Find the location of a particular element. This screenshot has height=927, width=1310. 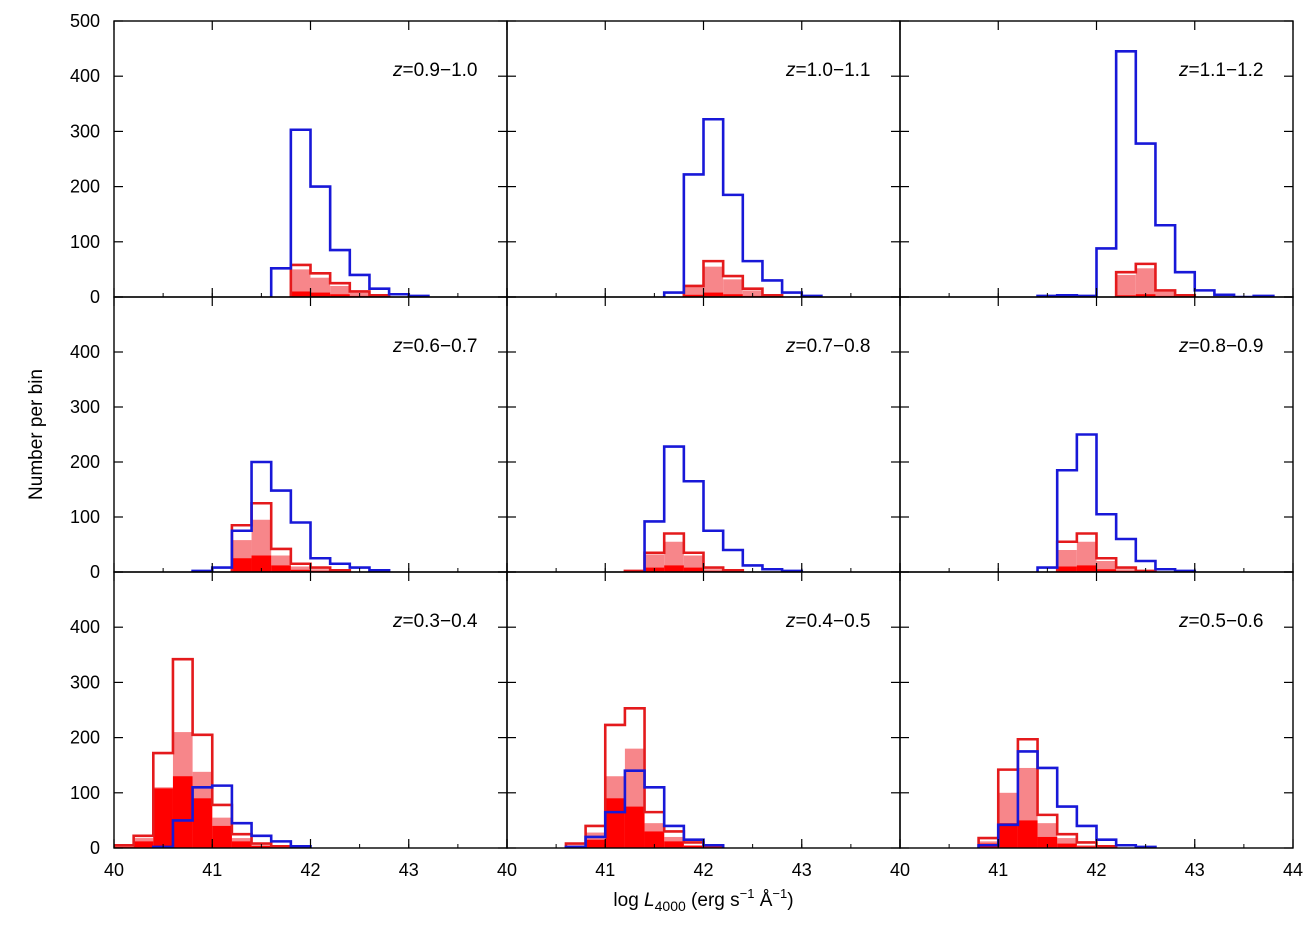

x-title-units: Å is located at coordinates (763, 900).